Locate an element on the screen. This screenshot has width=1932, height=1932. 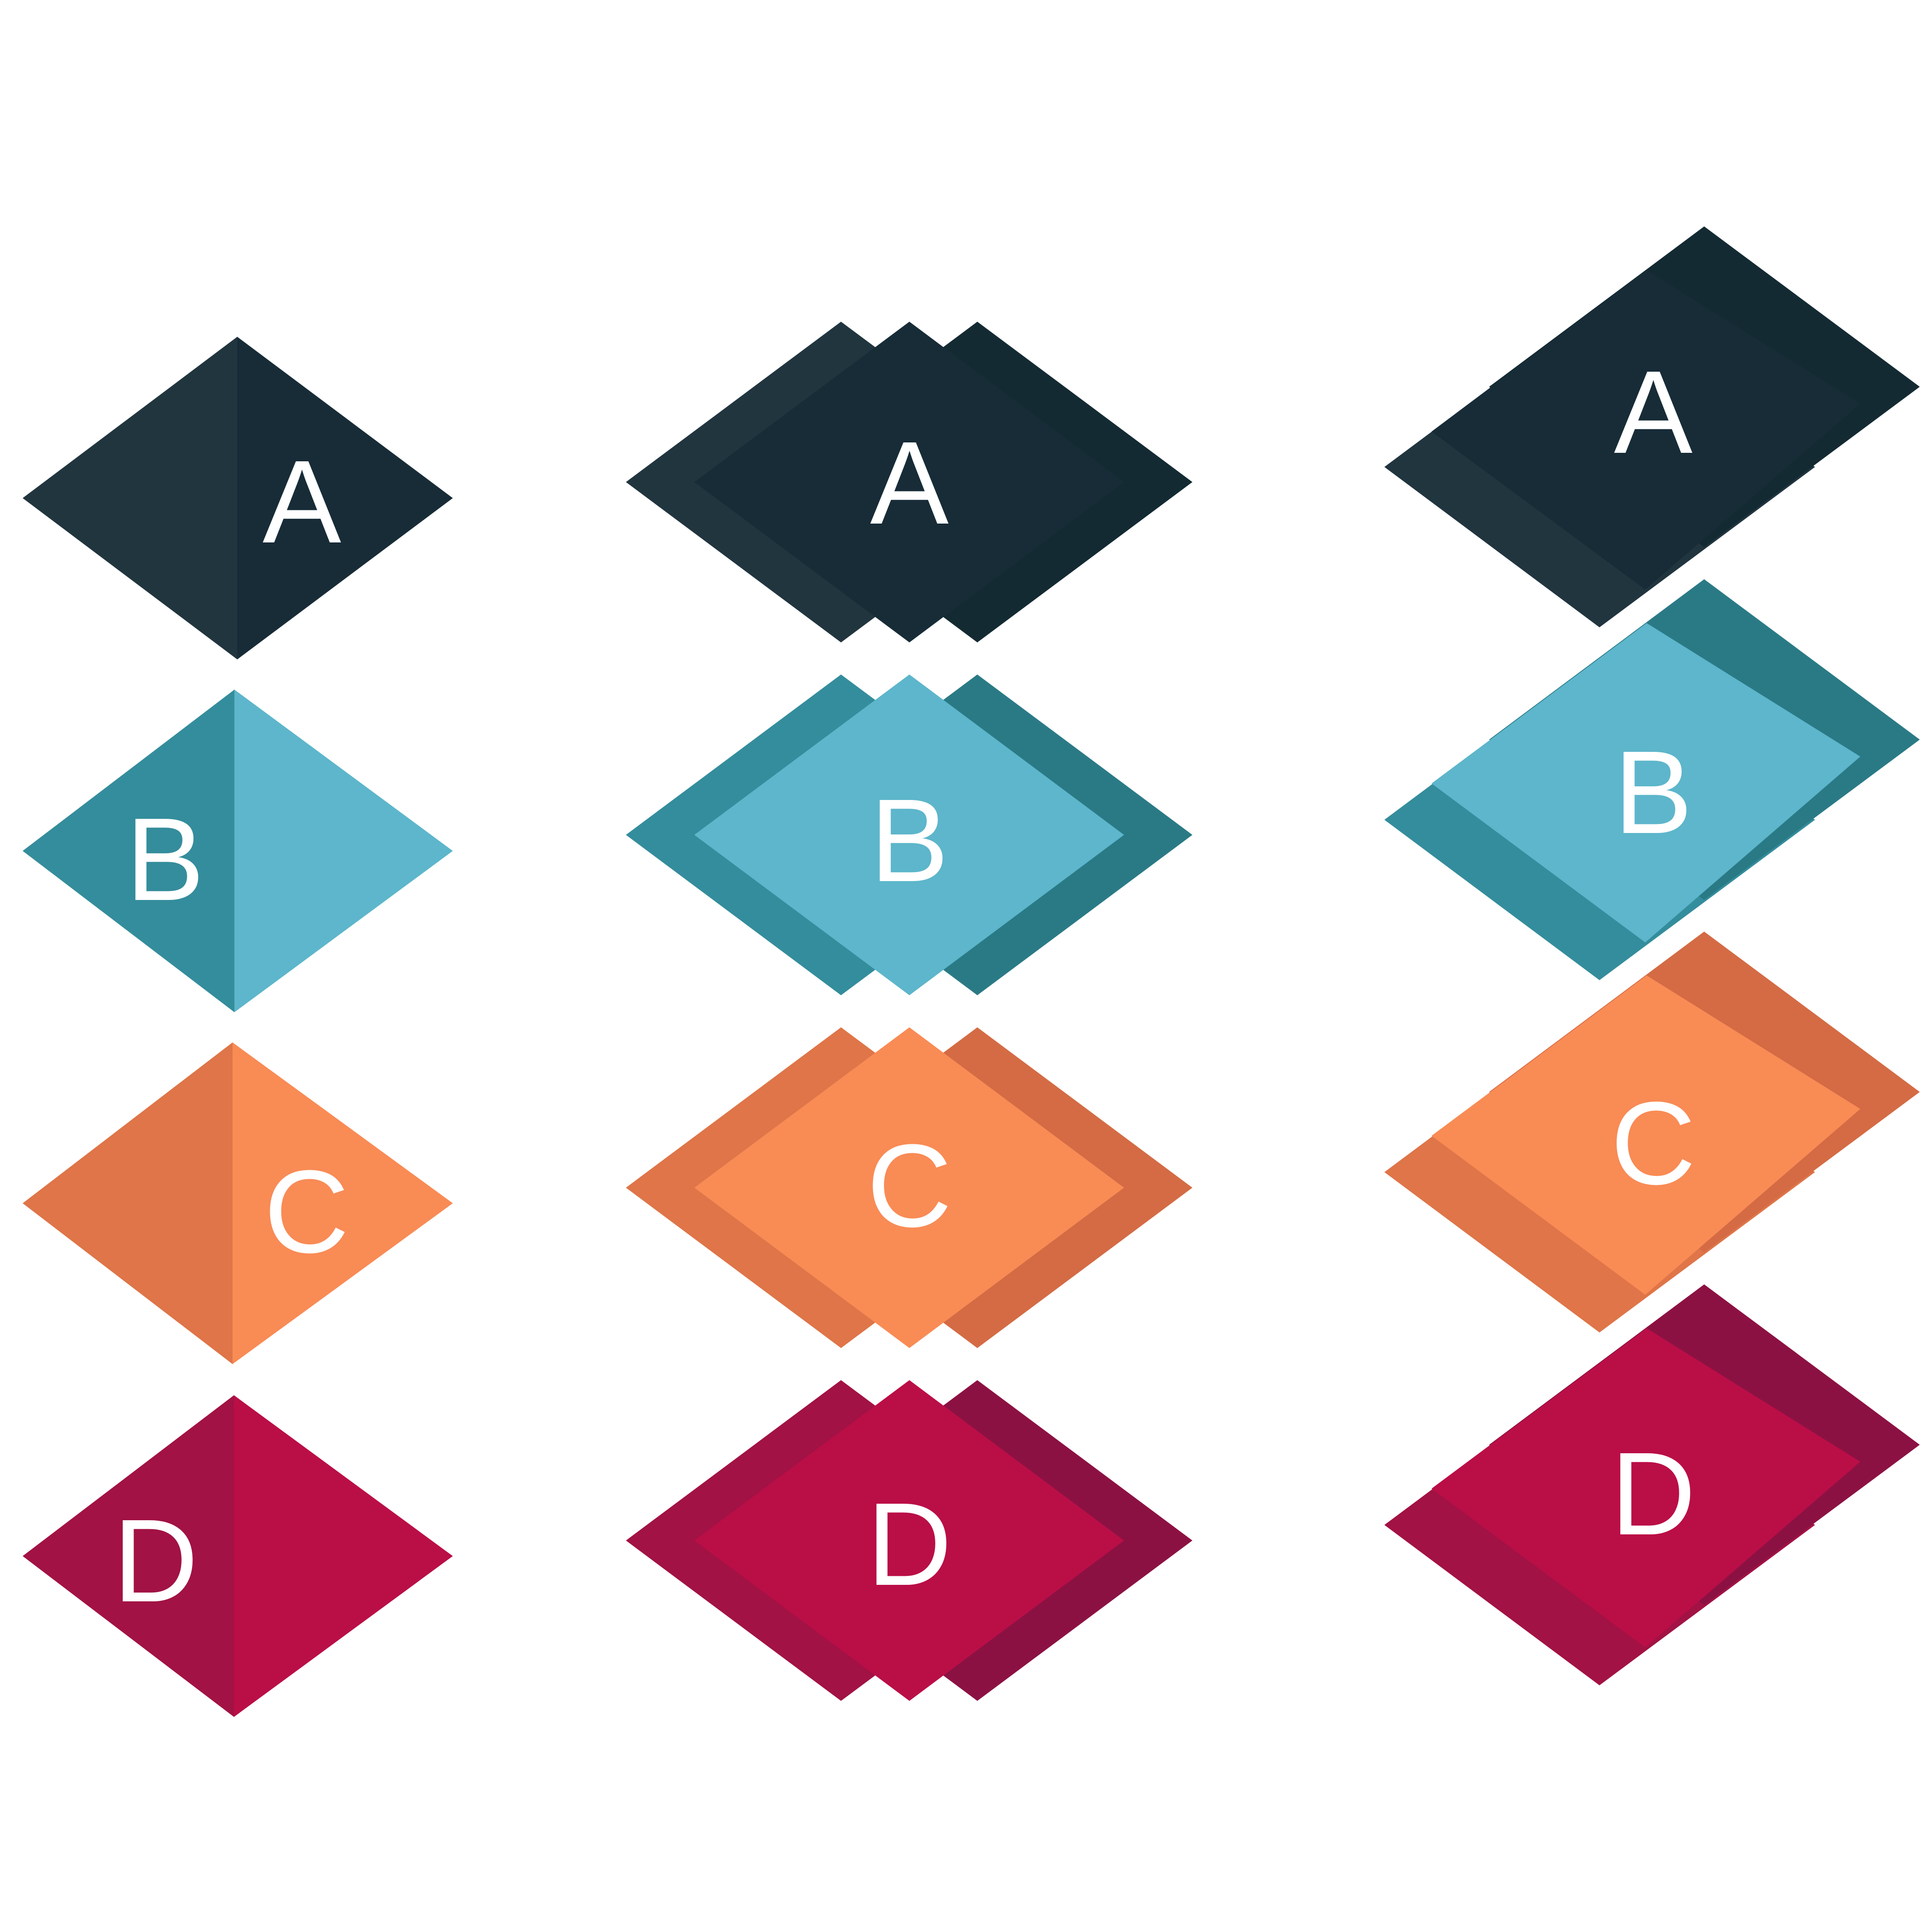
layered-diamond-a: A is located at coordinates (909, 482).